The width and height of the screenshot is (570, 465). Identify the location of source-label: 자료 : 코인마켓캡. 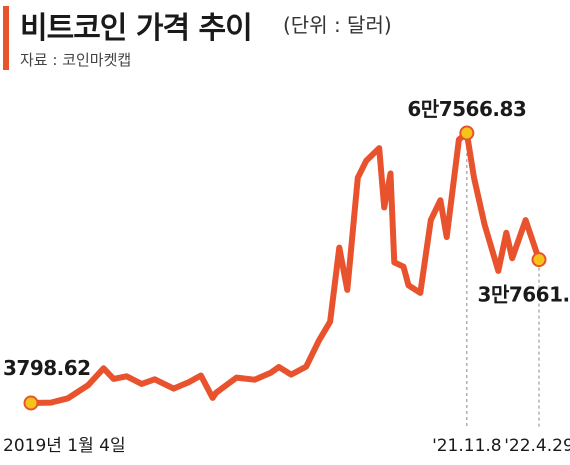
(76, 60).